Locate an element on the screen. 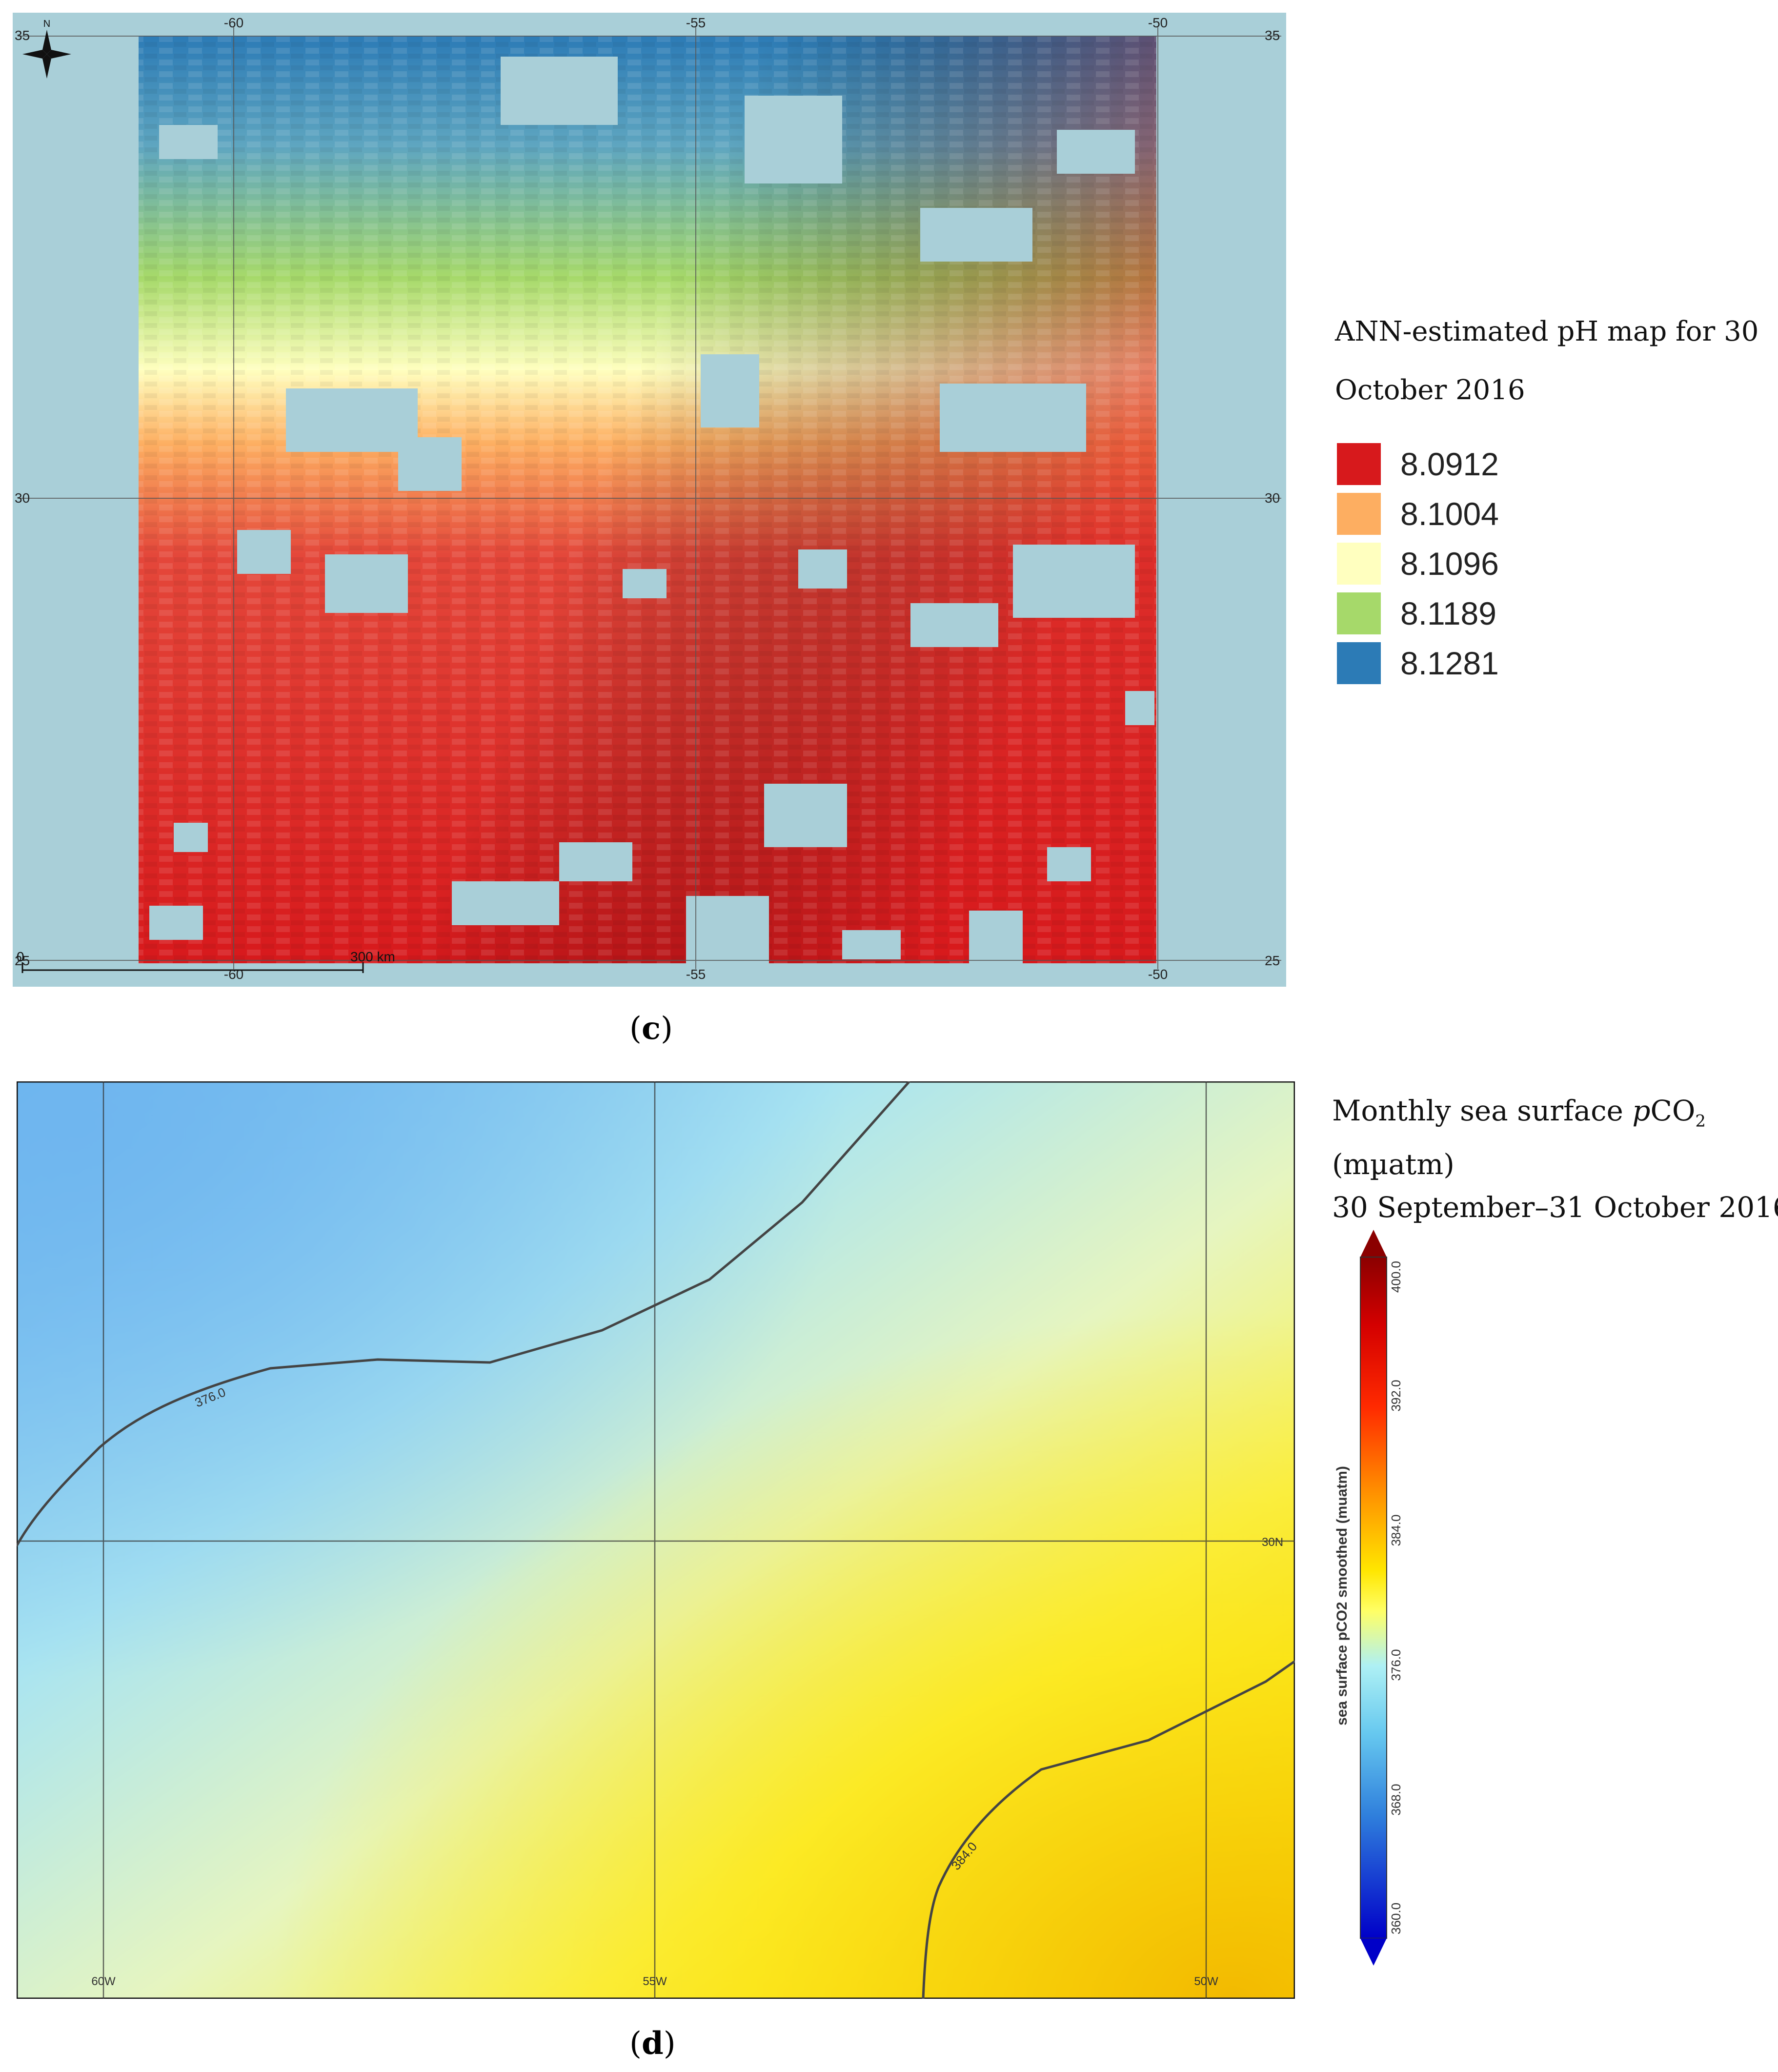 Image resolution: width=1778 pixels, height=2072 pixels. lon-label-top-60: -60 is located at coordinates (233, 22).